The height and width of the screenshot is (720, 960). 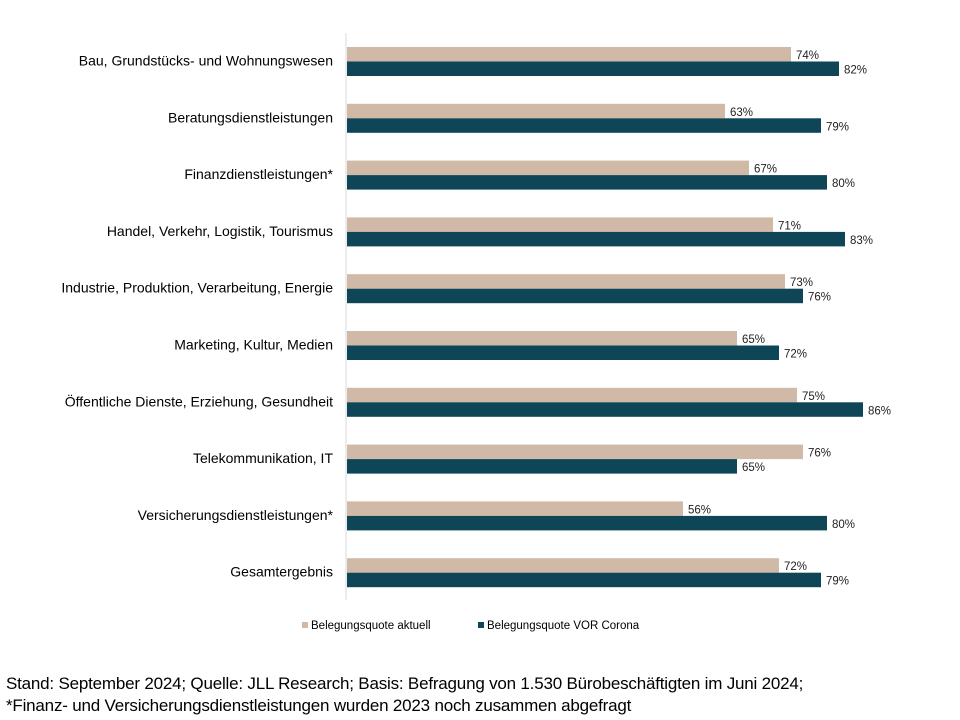 What do you see at coordinates (789, 226) in the screenshot?
I see `data-label-aktuell: 71%` at bounding box center [789, 226].